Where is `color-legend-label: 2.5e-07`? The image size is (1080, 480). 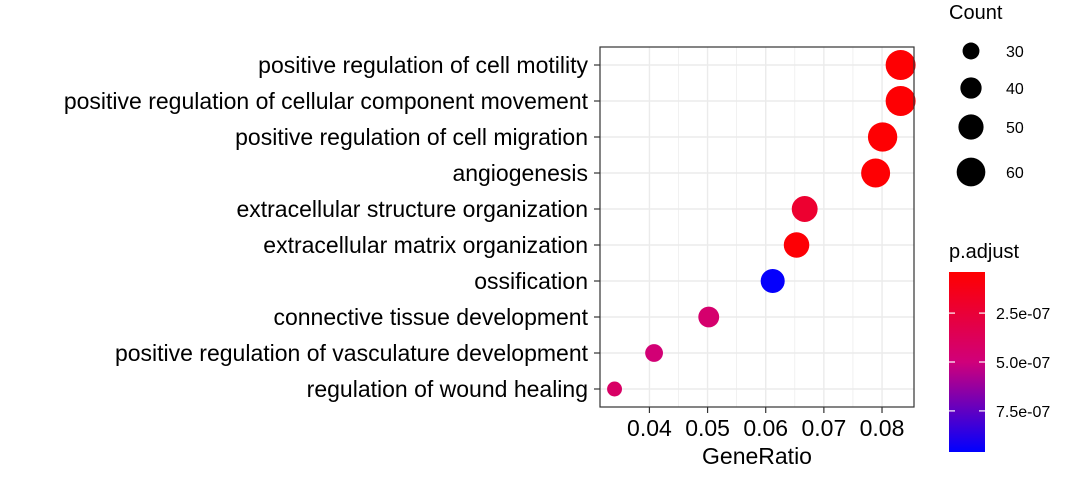 color-legend-label: 2.5e-07 is located at coordinates (1023, 314).